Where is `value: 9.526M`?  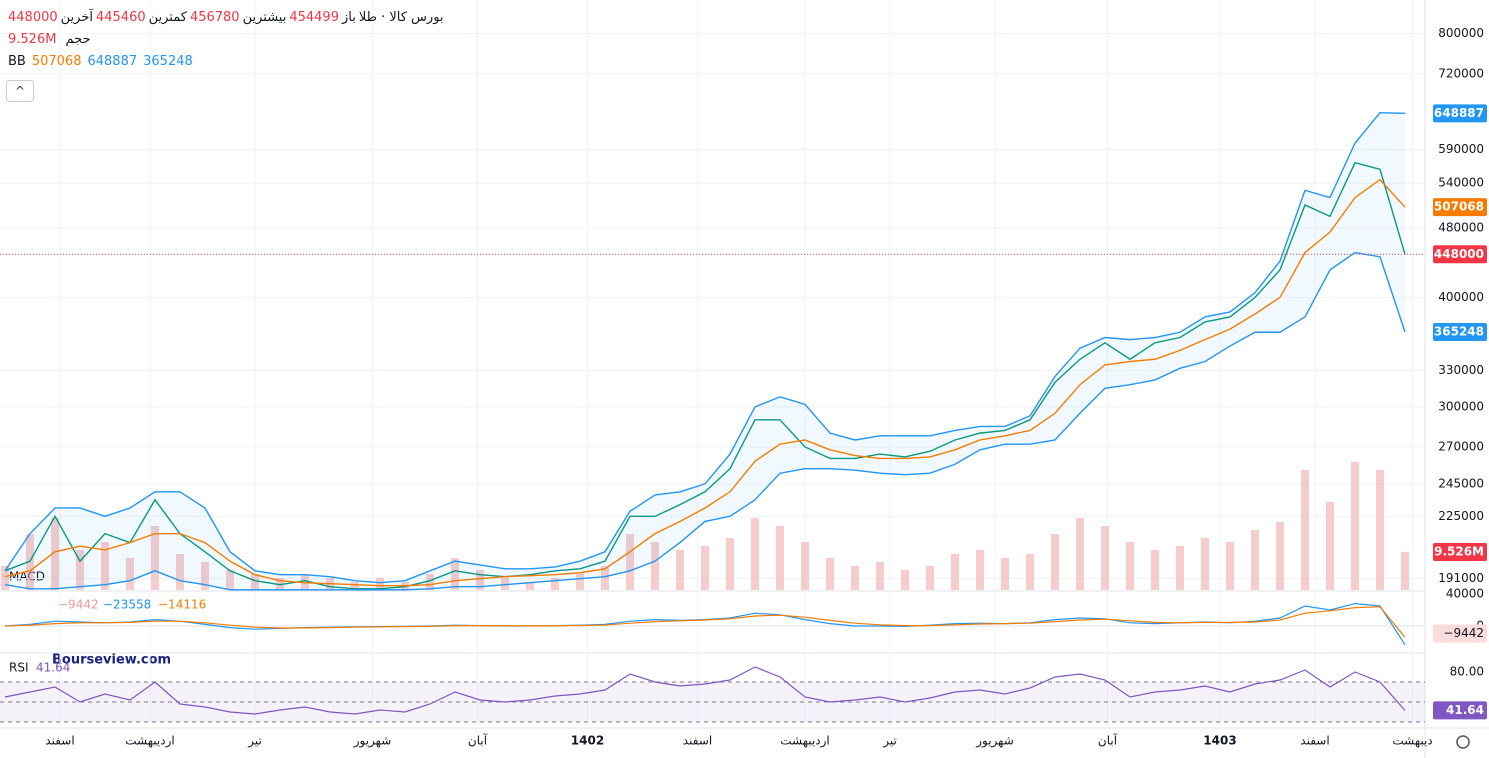 value: 9.526M is located at coordinates (32, 39).